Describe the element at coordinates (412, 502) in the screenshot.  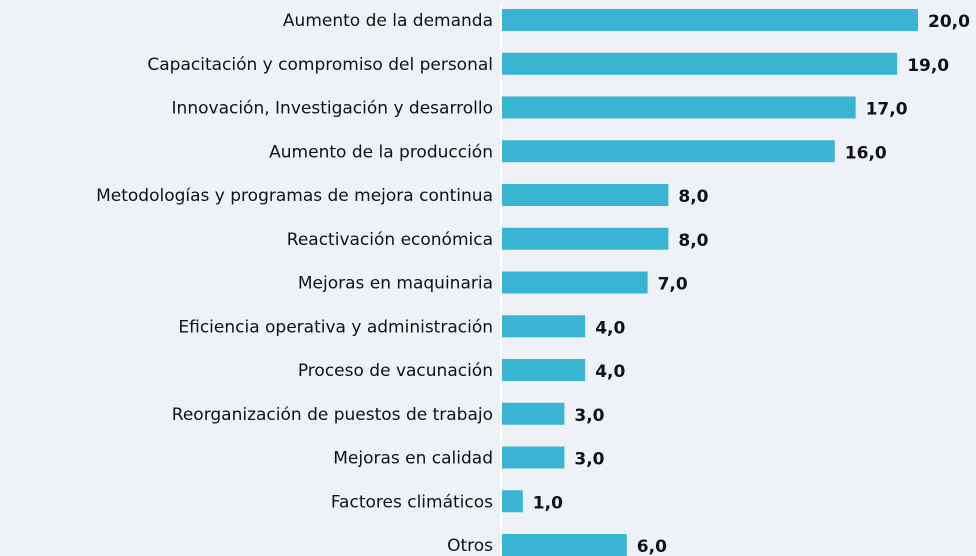
I see `category-label: Factores climáticos` at that location.